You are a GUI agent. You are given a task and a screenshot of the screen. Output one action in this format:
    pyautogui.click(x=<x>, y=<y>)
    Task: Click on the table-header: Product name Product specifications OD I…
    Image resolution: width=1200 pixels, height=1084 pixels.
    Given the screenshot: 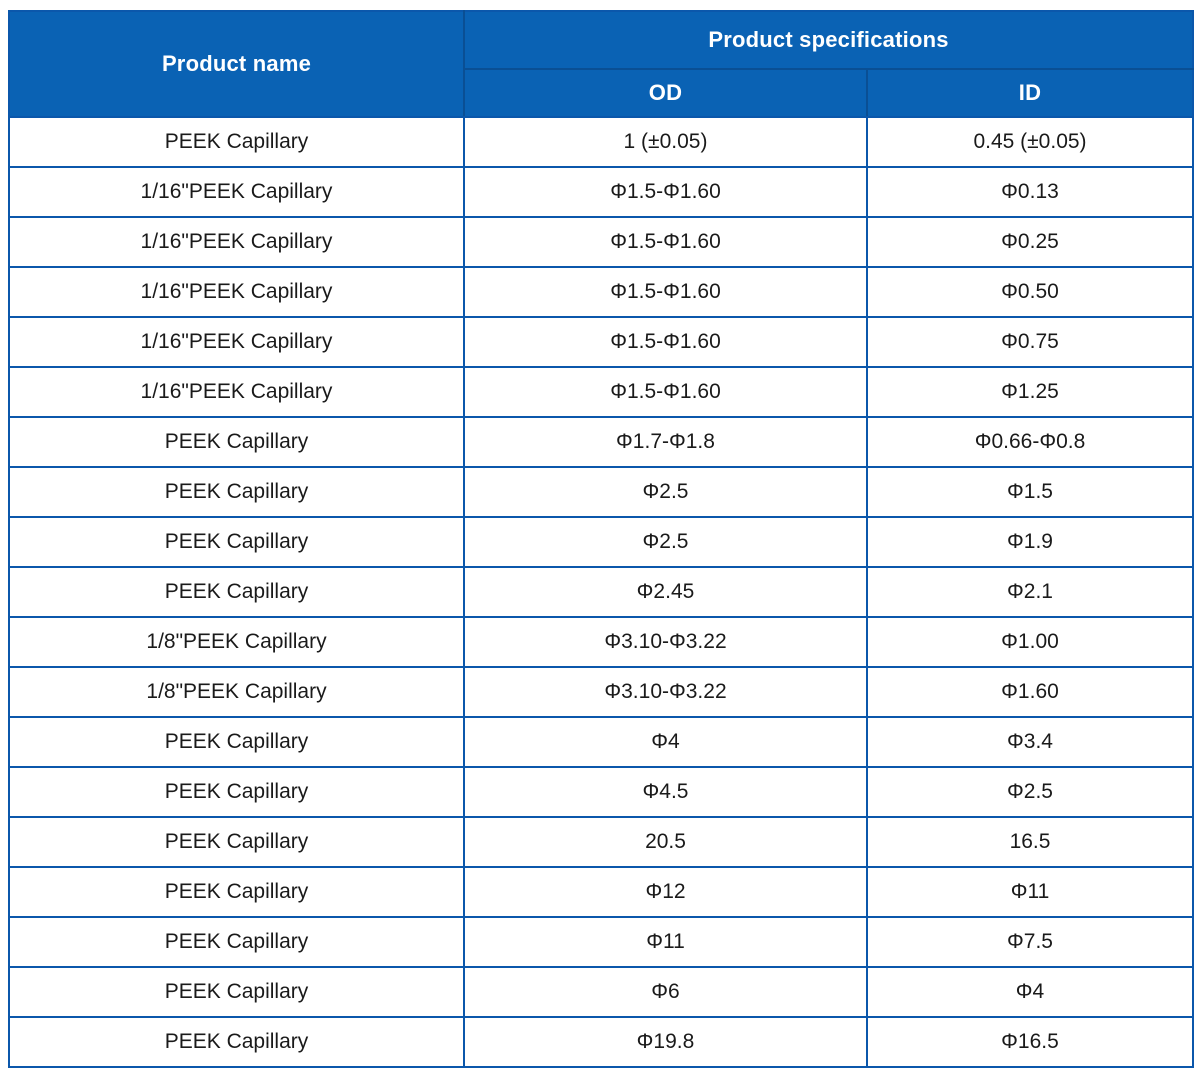 What is the action you would take?
    pyautogui.click(x=601, y=64)
    